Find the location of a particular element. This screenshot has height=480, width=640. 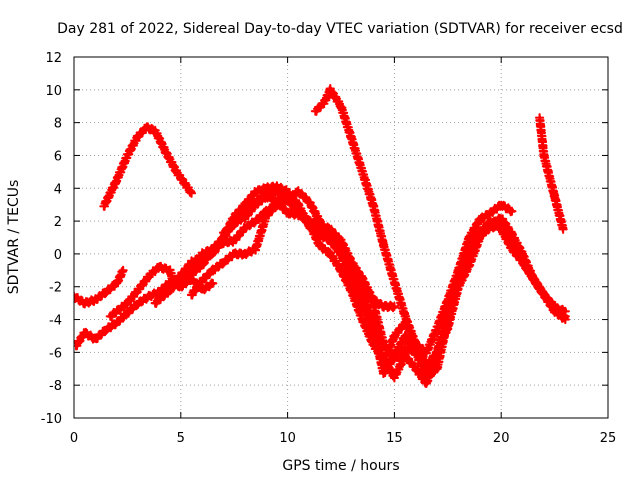

x-tick-label: 15 is located at coordinates (394, 438).